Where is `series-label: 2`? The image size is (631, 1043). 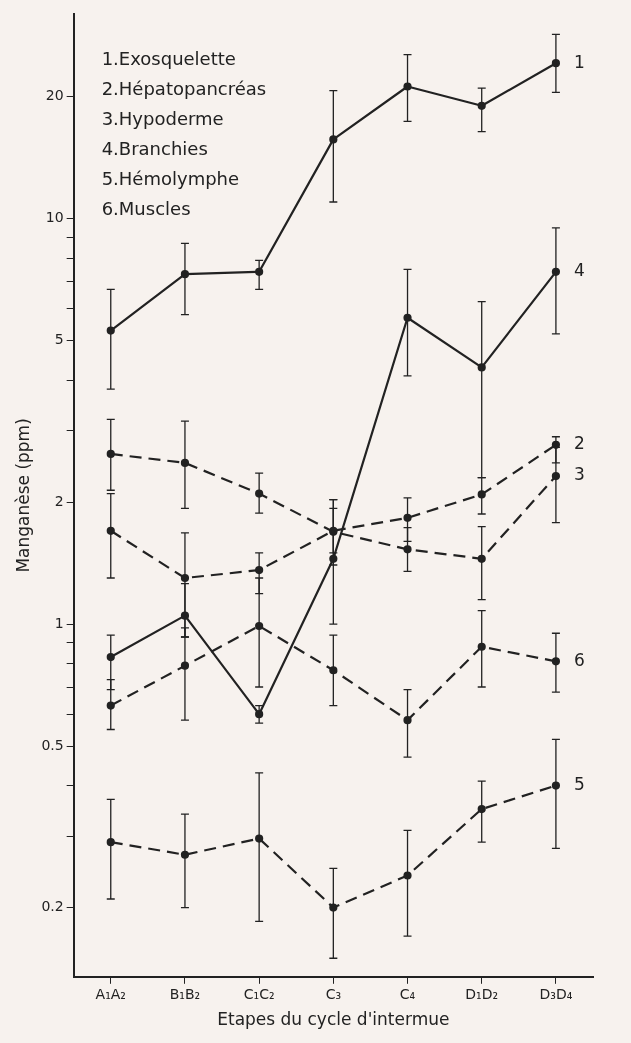
series-label: 2 is located at coordinates (579, 443).